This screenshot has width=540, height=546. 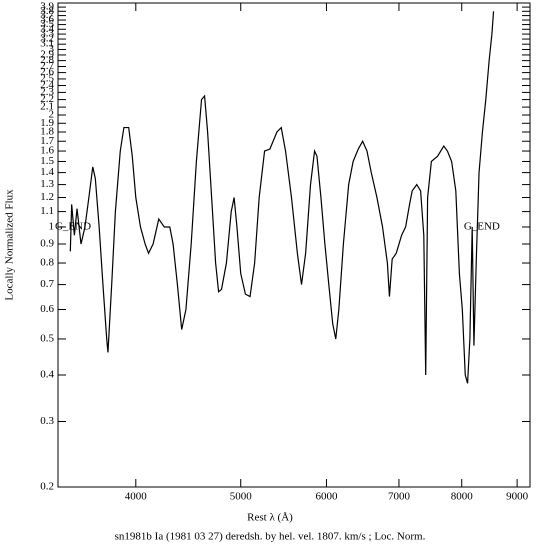 I want to click on y-tick-label: 3.9, so click(x=47, y=7).